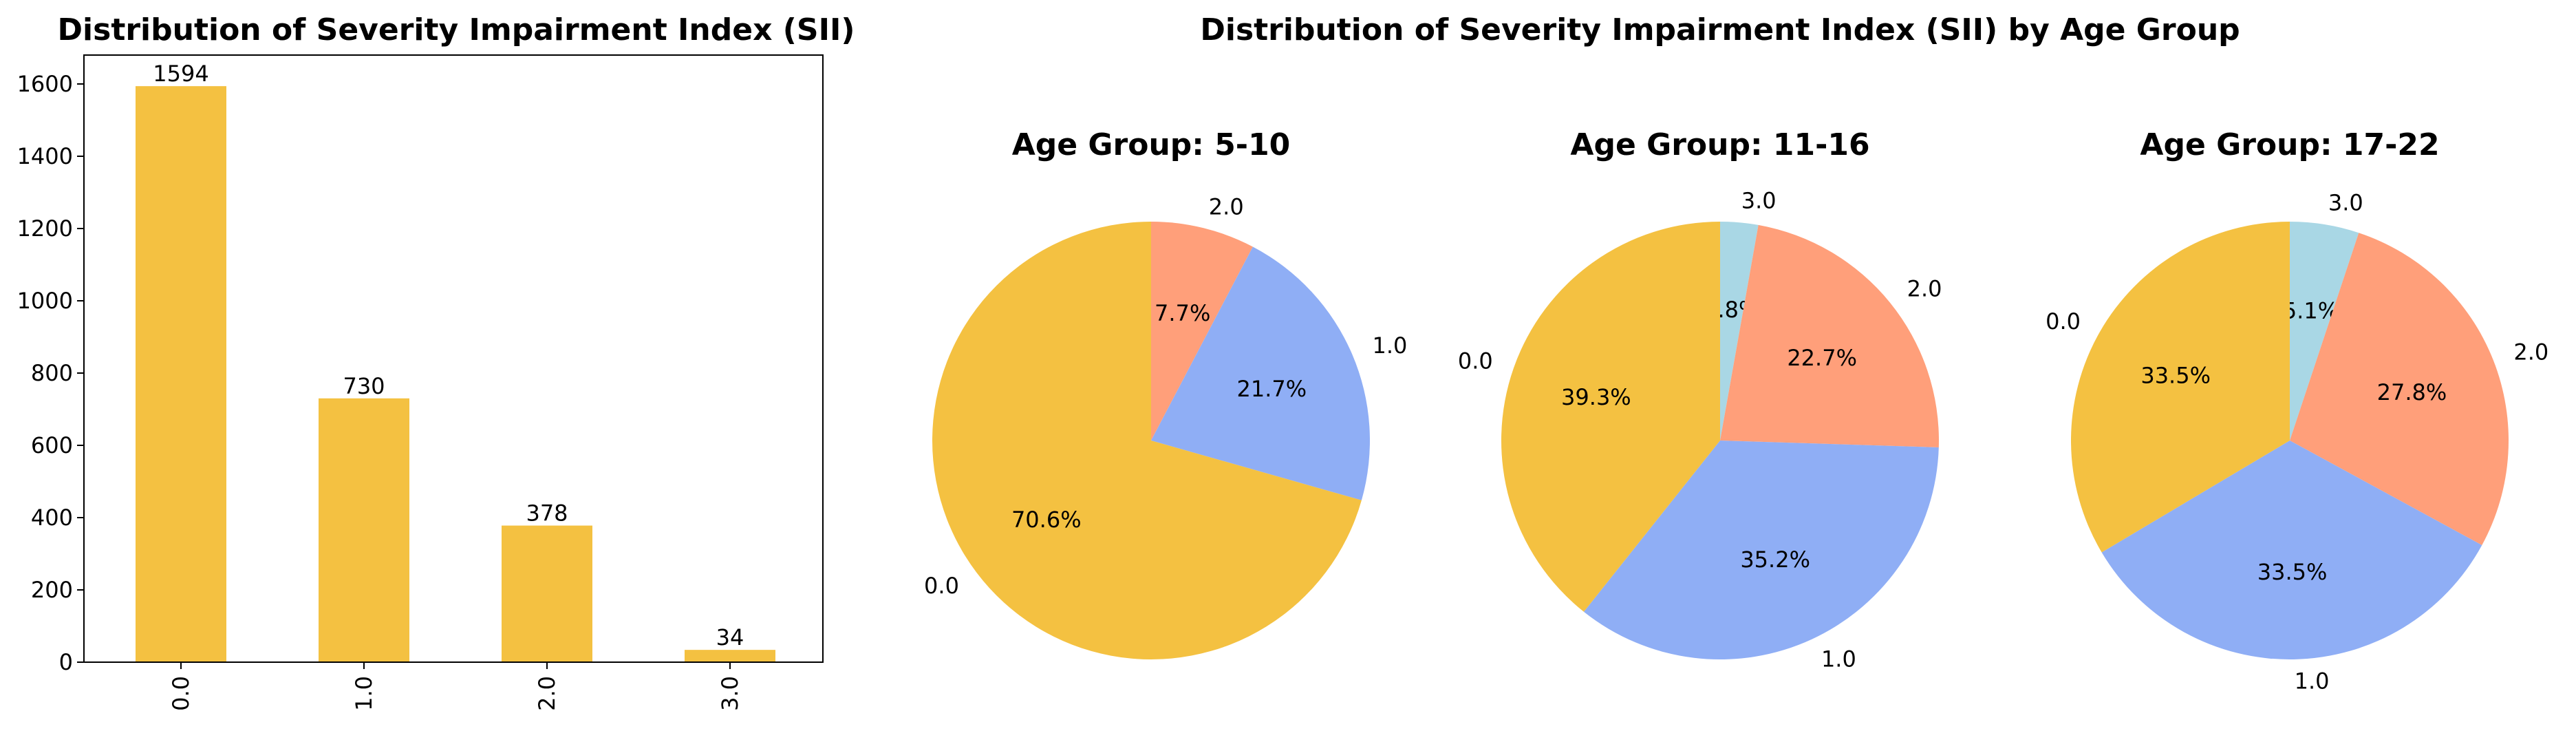 Image resolution: width=2576 pixels, height=731 pixels. I want to click on pie-pct-label: 70.6%, so click(1046, 520).